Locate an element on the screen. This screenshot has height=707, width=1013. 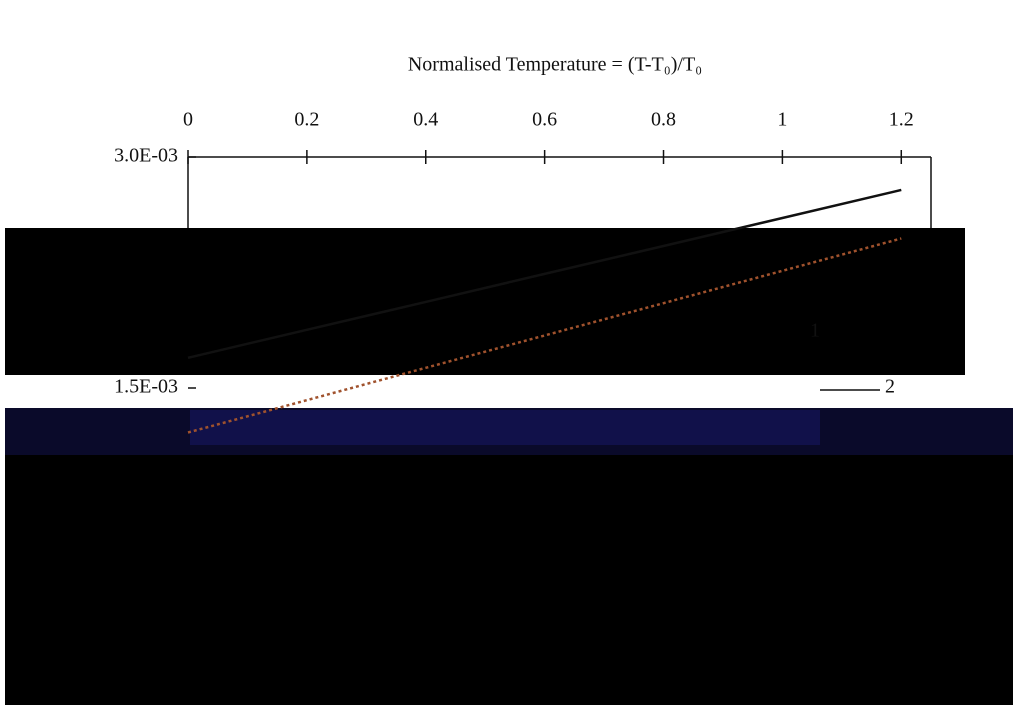
y-tick-label: 1.5E-03 is located at coordinates (146, 387).